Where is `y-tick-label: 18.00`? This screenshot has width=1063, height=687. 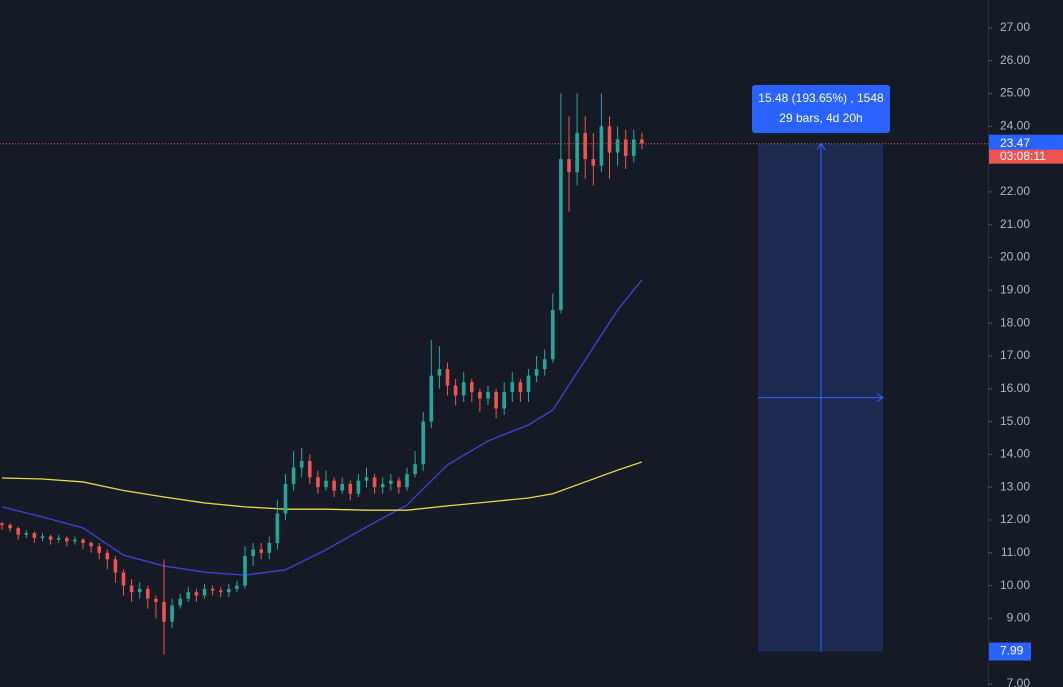 y-tick-label: 18.00 is located at coordinates (1015, 322).